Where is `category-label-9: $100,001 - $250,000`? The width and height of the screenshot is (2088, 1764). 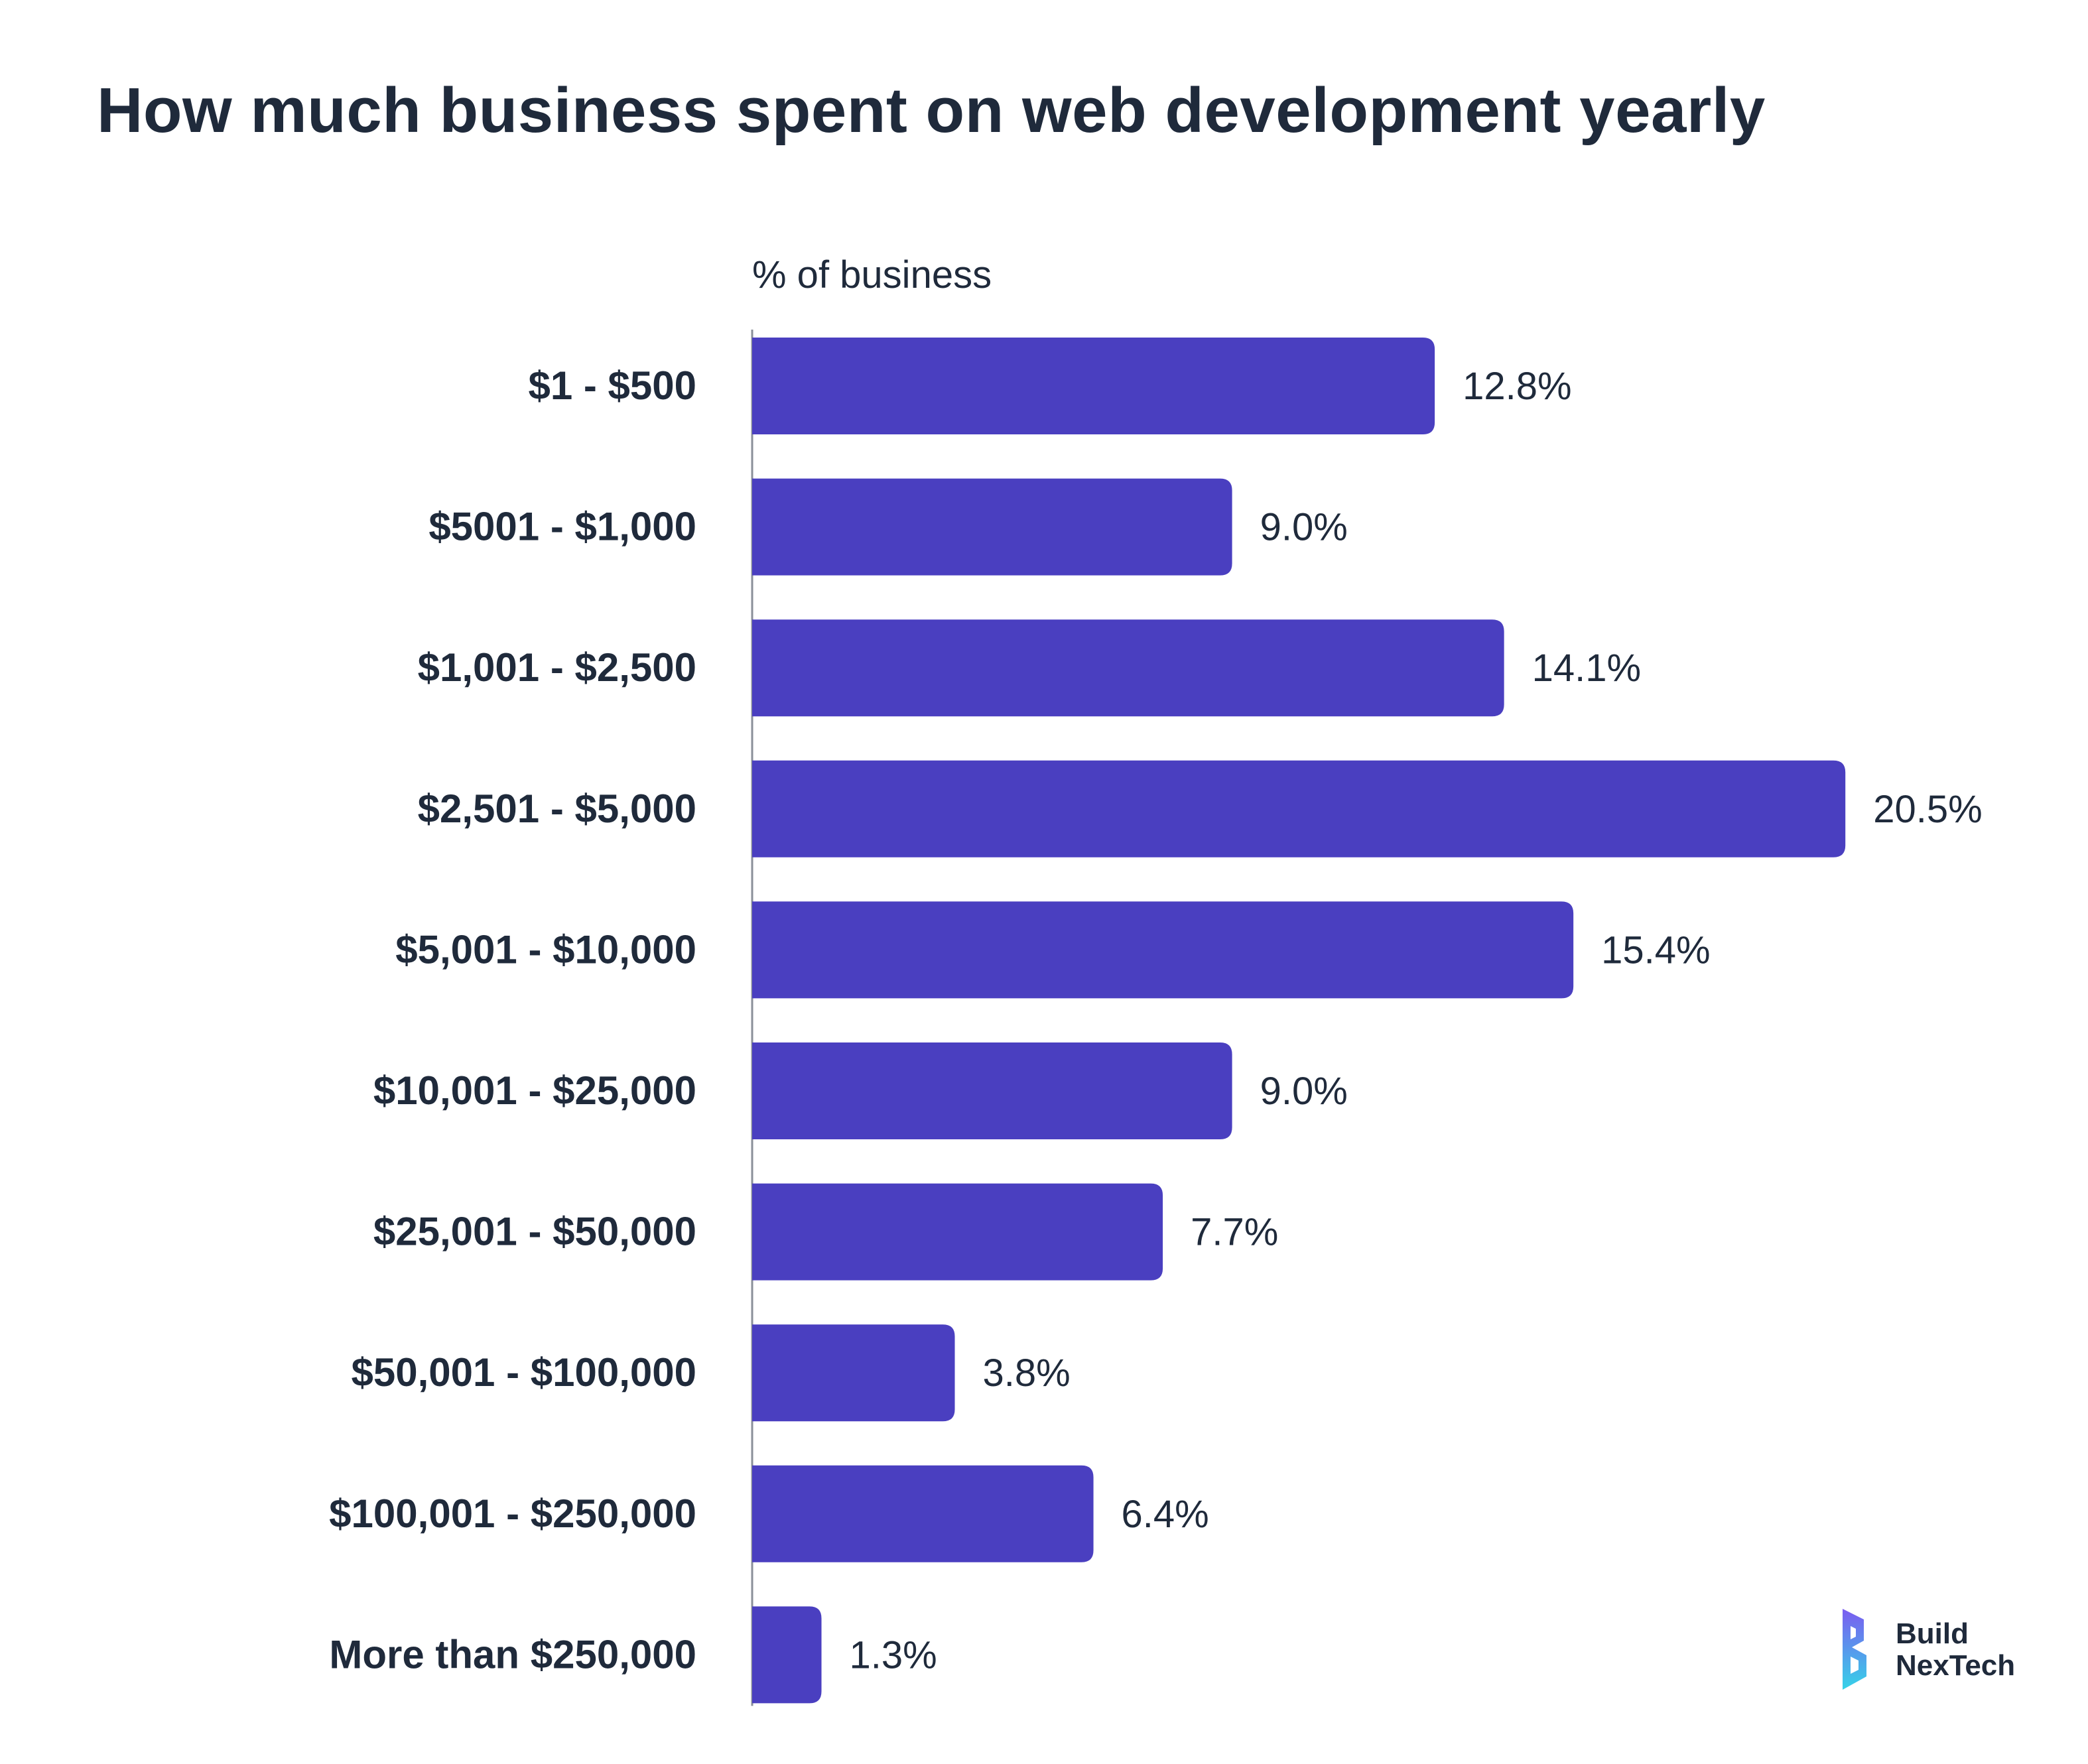 category-label-9: $100,001 - $250,000 is located at coordinates (512, 1513).